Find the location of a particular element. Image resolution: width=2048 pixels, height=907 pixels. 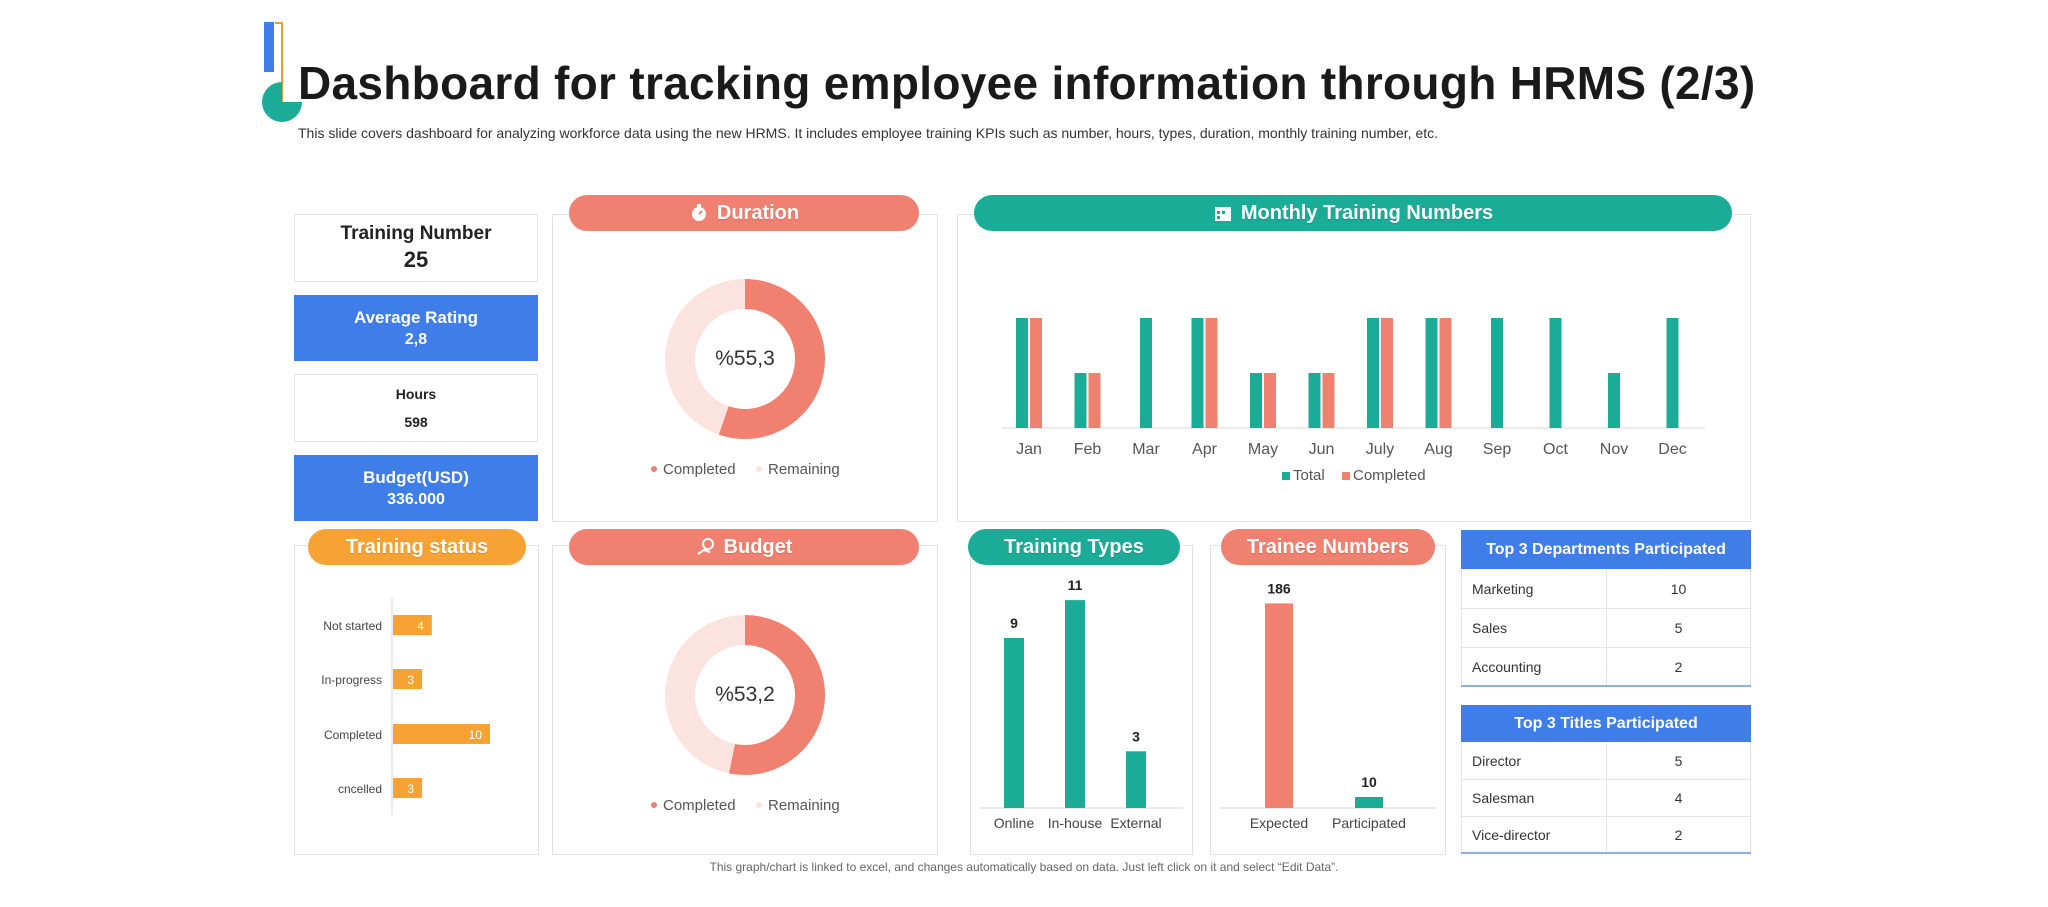

training-types-chart: 9 Online 11 In-house 3 External is located at coordinates (1081, 704).